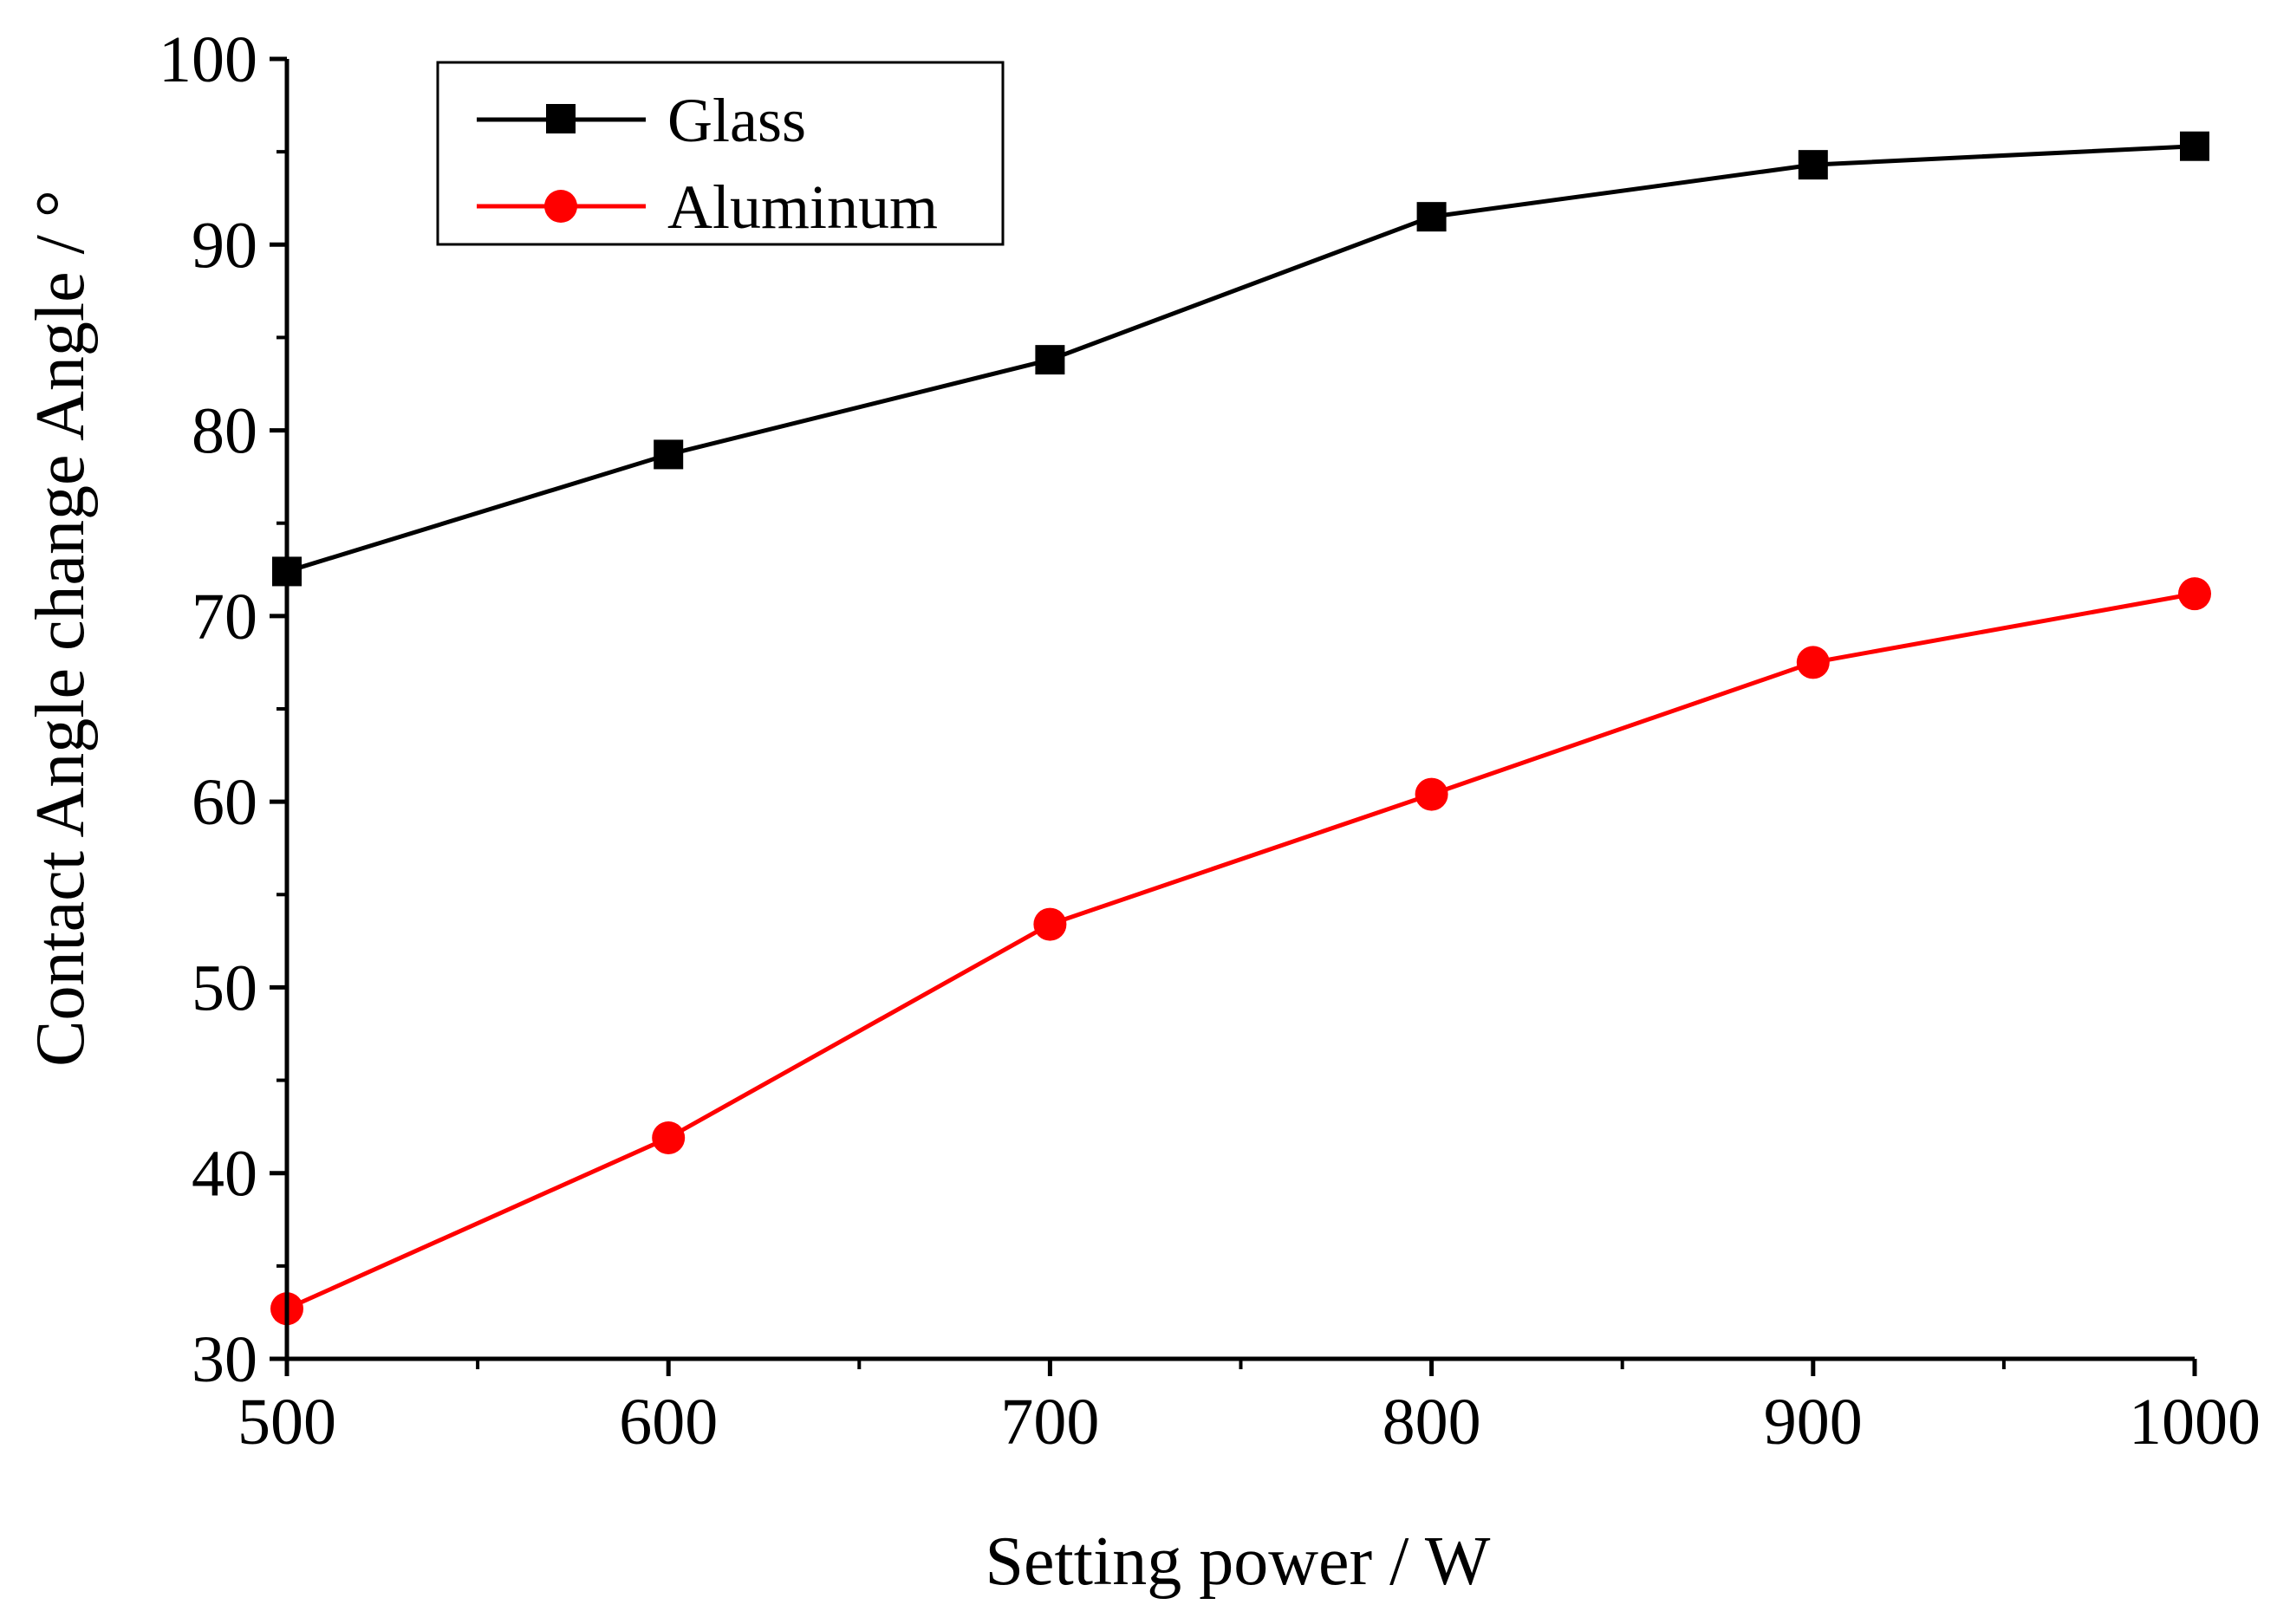 This screenshot has height=1624, width=2290. What do you see at coordinates (802, 207) in the screenshot?
I see `legend-label-aluminum: Aluminum` at bounding box center [802, 207].